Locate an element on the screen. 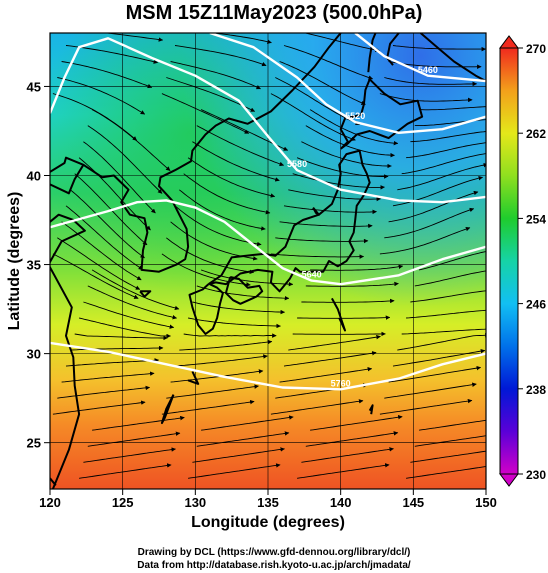 The height and width of the screenshot is (573, 548). x-tick-label-145: 145 is located at coordinates (413, 502).